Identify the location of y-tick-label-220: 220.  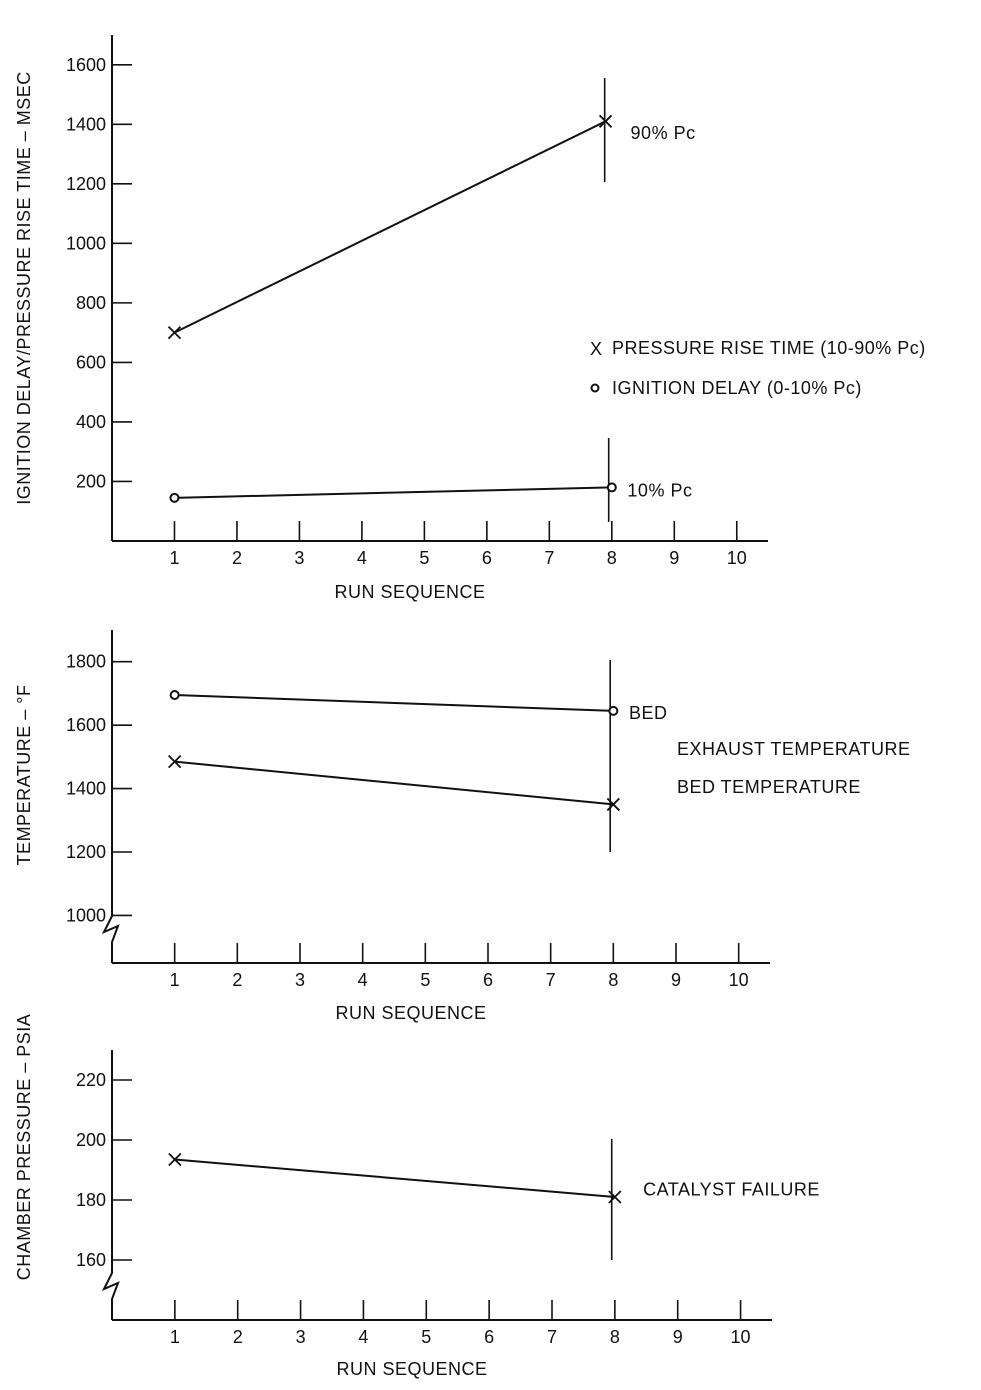
(91, 1080).